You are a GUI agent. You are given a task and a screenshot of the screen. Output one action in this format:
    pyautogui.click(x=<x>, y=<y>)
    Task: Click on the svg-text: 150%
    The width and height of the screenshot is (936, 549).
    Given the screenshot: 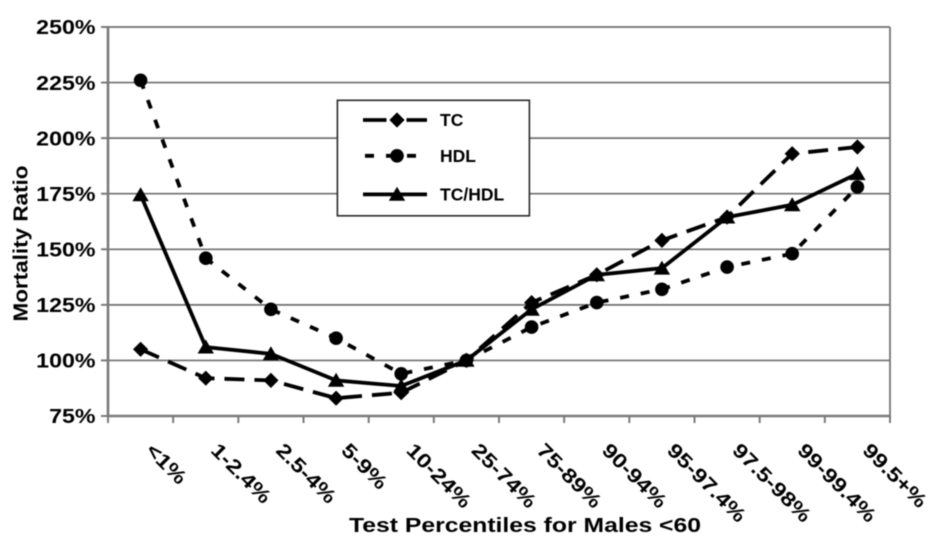 What is the action you would take?
    pyautogui.click(x=66, y=251)
    